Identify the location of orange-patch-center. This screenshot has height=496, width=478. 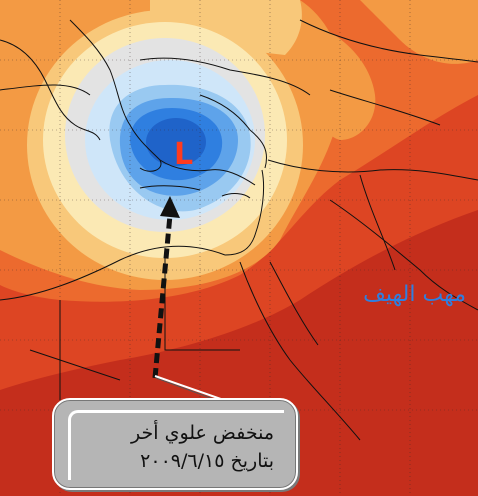
(338, 80).